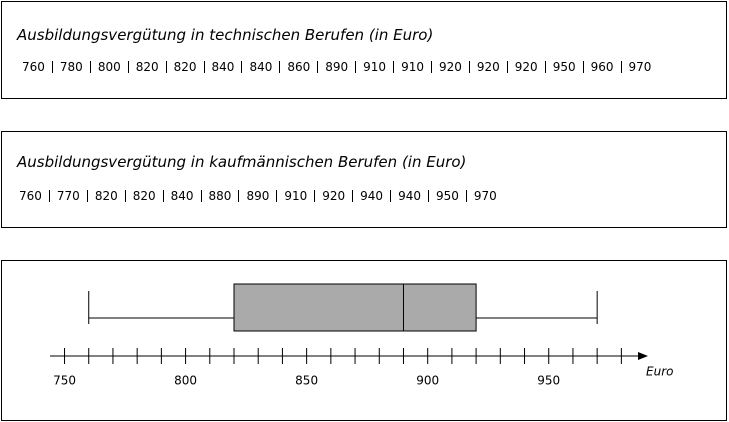  What do you see at coordinates (298, 67) in the screenshot?
I see `value: 860` at bounding box center [298, 67].